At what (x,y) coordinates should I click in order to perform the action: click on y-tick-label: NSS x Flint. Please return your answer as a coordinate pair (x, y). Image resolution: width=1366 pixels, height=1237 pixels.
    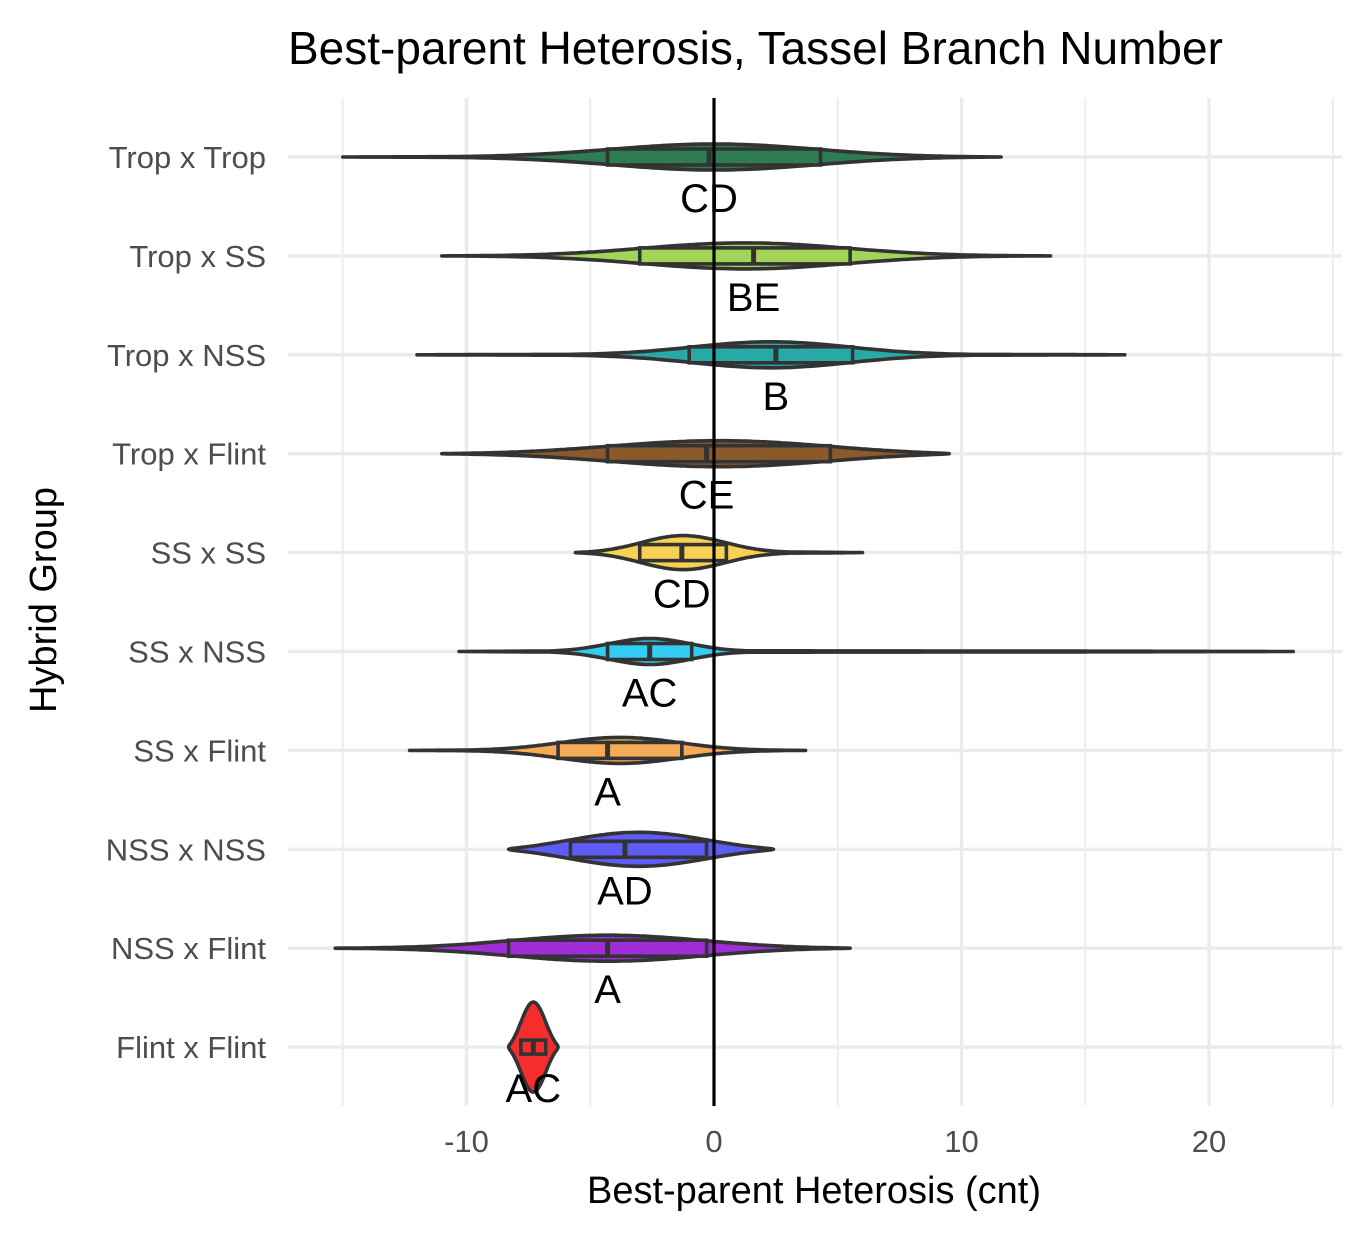
    Looking at the image, I should click on (188, 948).